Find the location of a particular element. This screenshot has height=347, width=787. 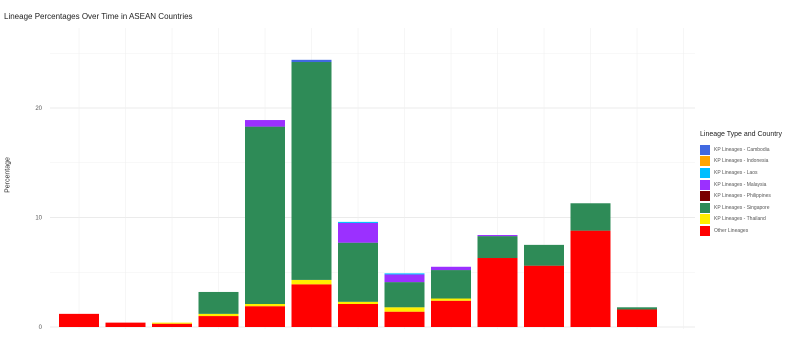

legend-label: KP Lineages - Laos is located at coordinates (736, 172).